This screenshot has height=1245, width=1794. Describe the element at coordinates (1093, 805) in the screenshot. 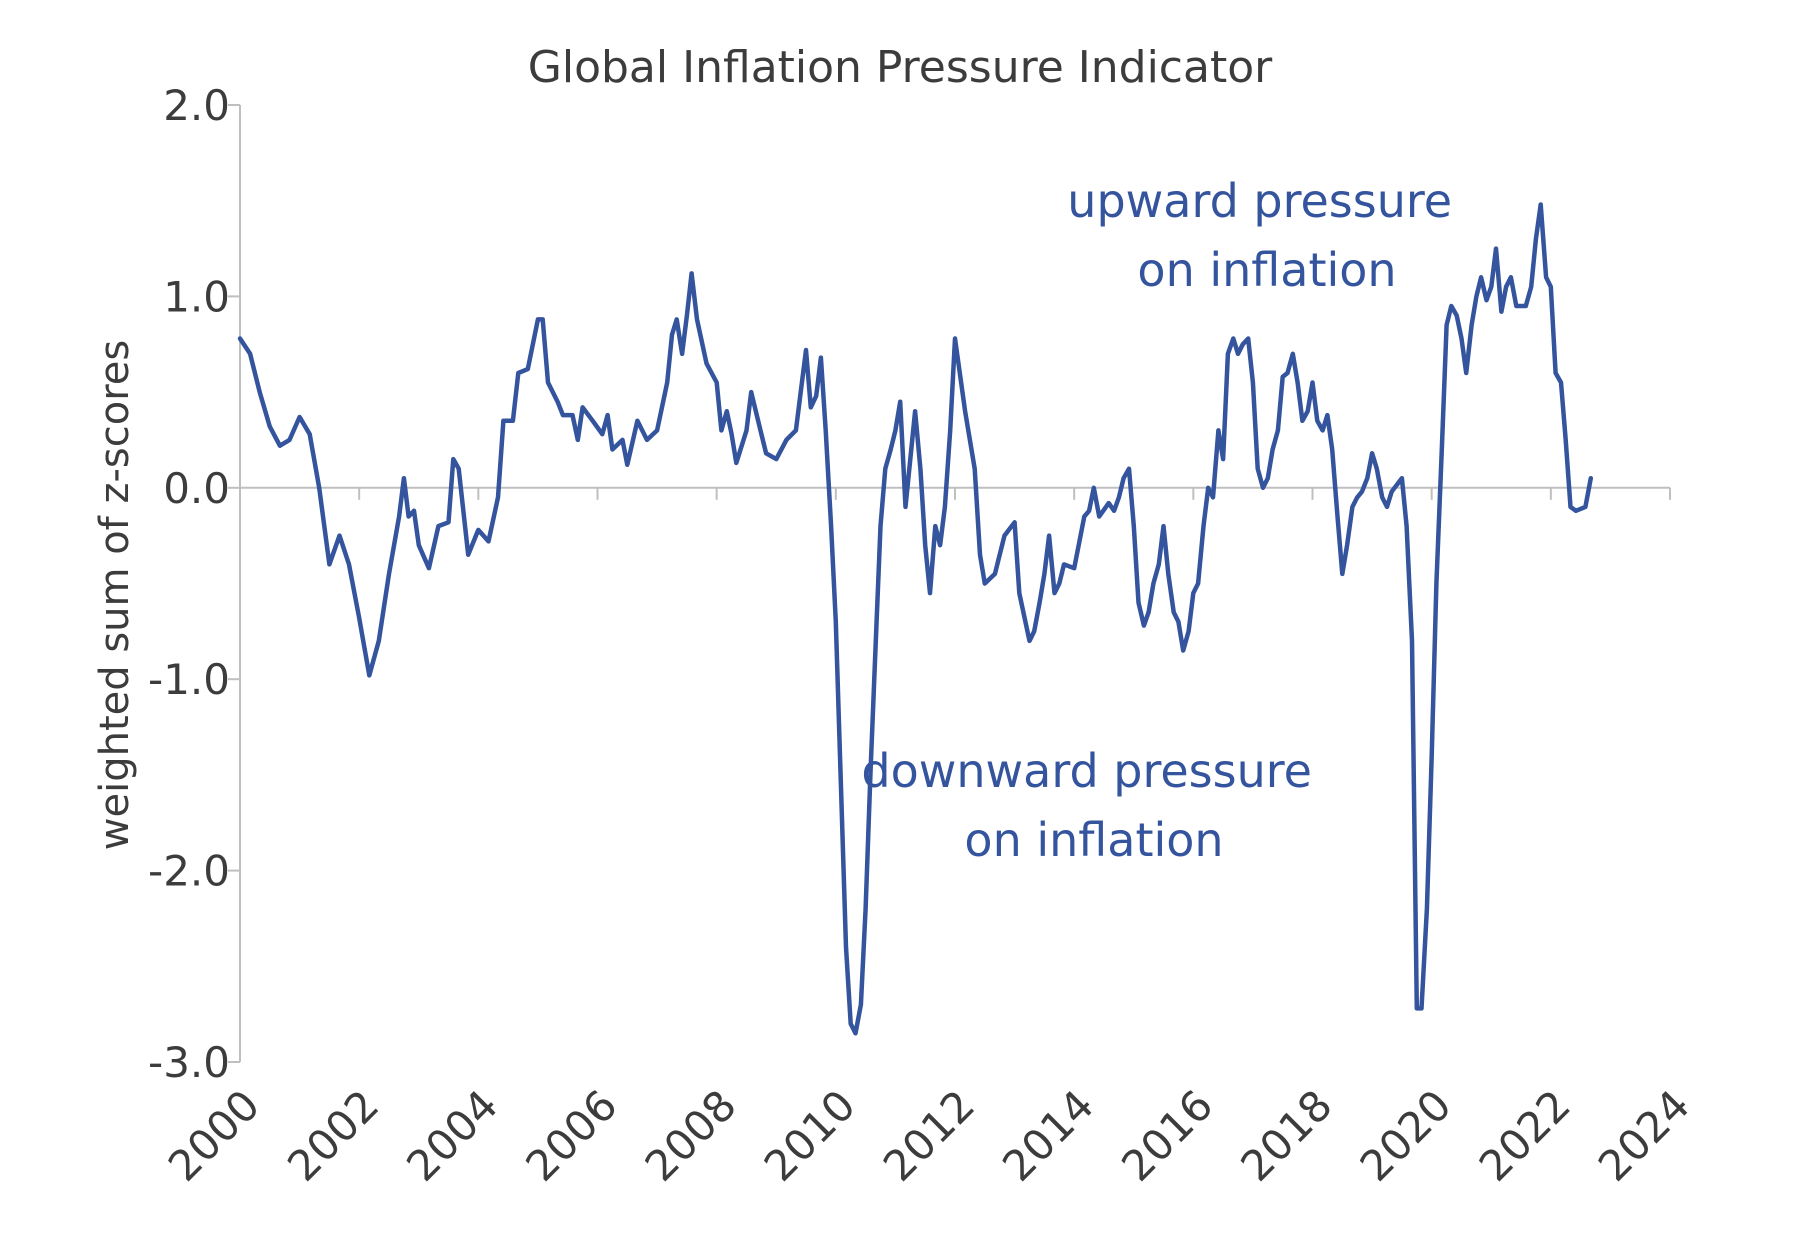

I see `annotation-downward-pressure: downward pressure on inflation` at that location.